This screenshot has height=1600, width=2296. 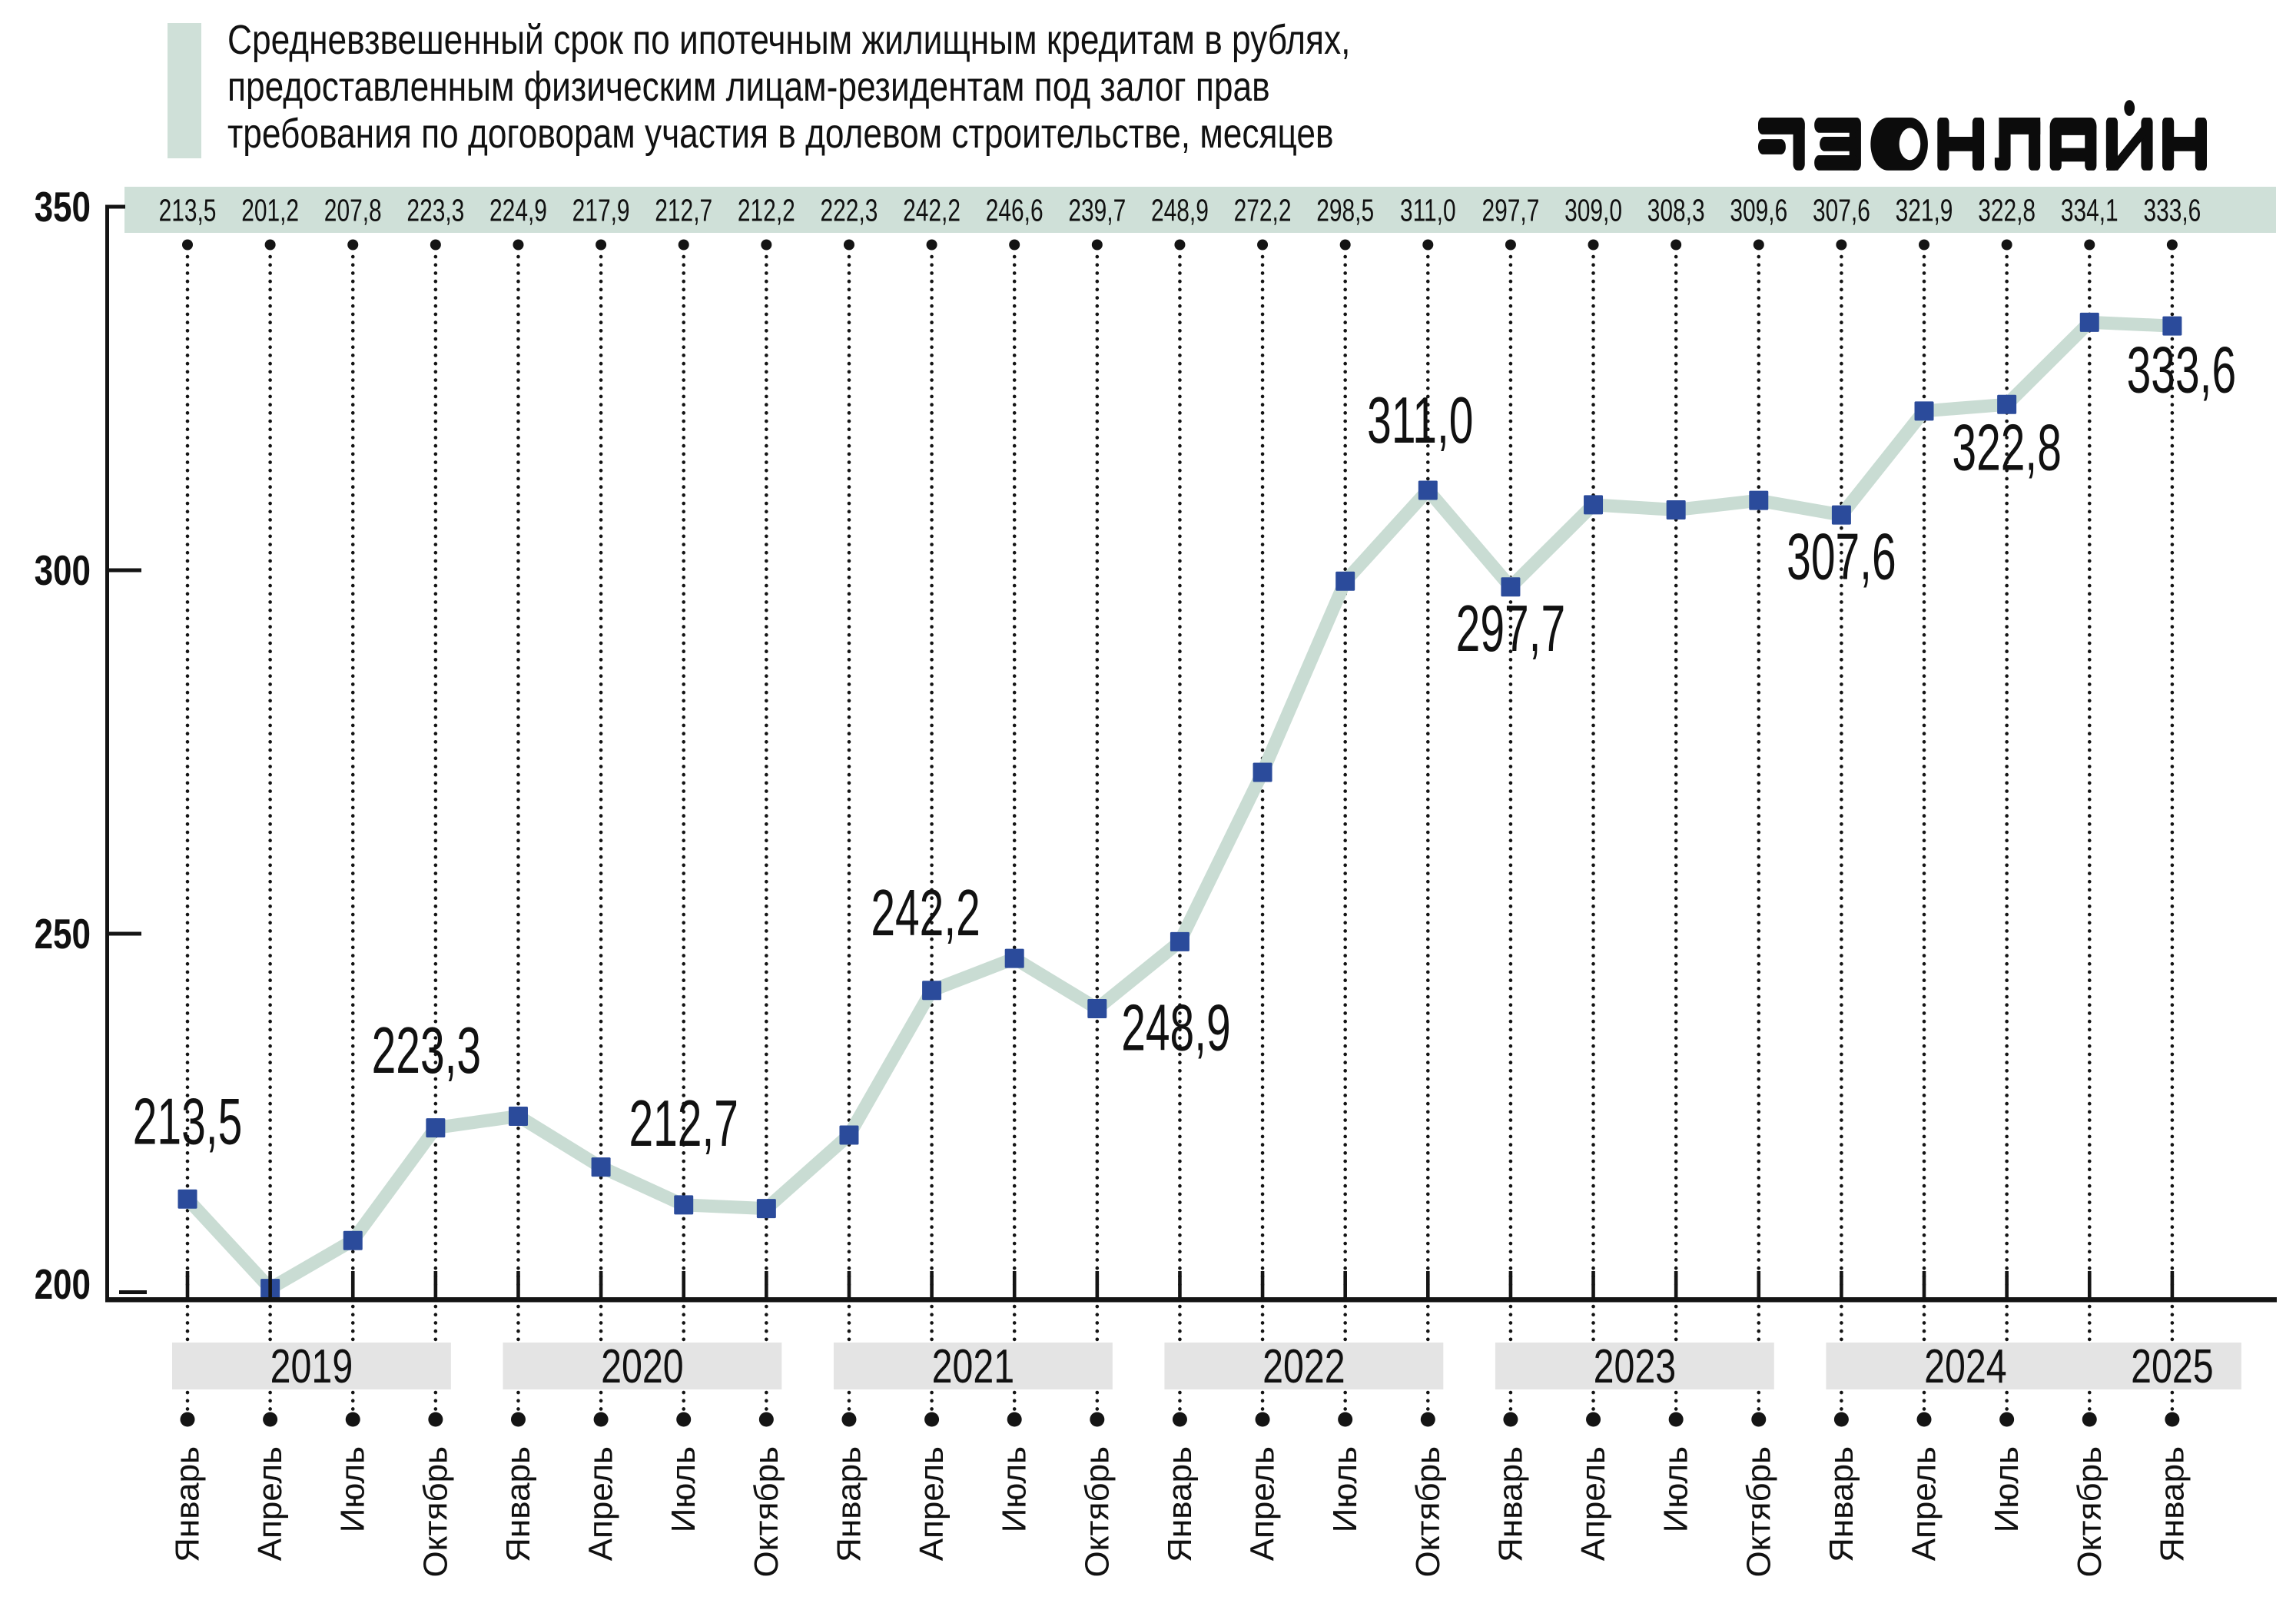 What do you see at coordinates (1304, 1366) in the screenshot?
I see `year-label: 2022` at bounding box center [1304, 1366].